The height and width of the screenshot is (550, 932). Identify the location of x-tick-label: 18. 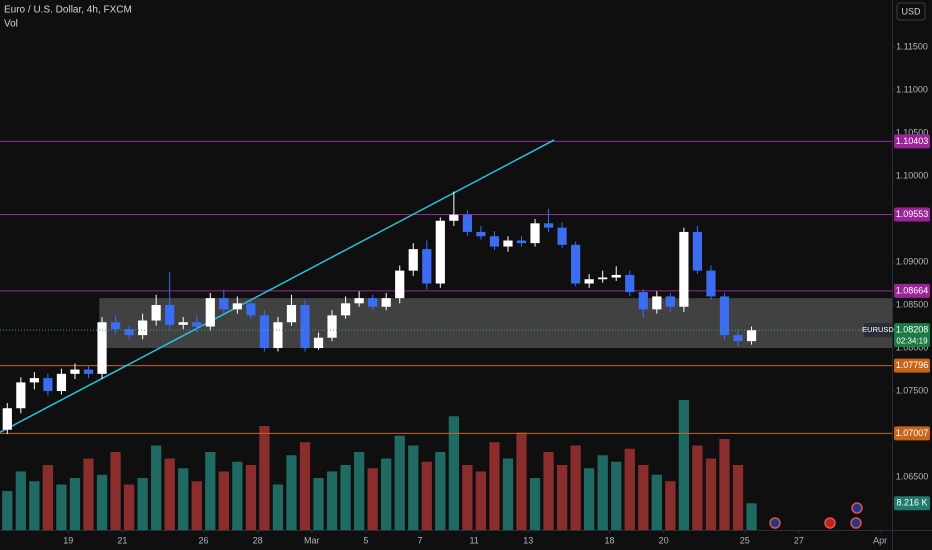
(609, 540).